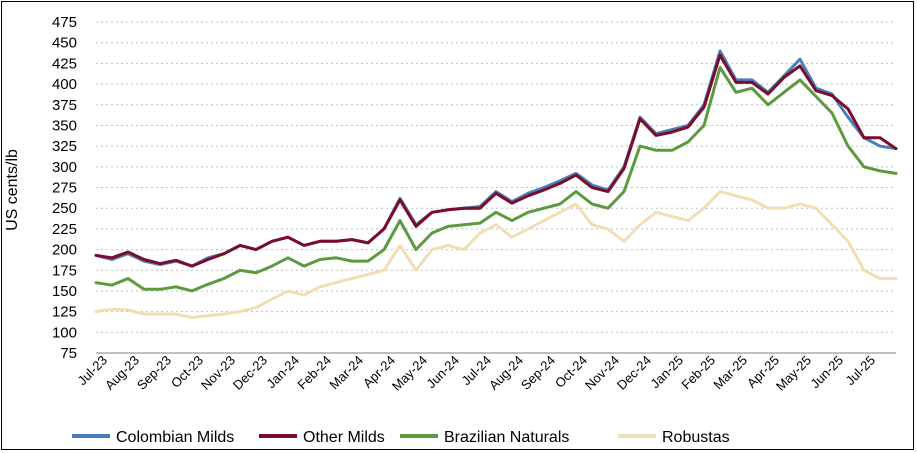 Image resolution: width=917 pixels, height=453 pixels. Describe the element at coordinates (64, 43) in the screenshot. I see `y-tick-label: 450` at that location.